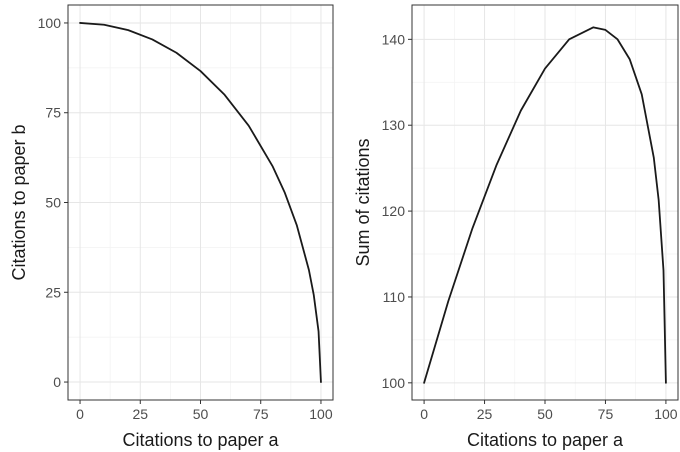 The image size is (680, 452). What do you see at coordinates (545, 414) in the screenshot?
I see `right-x-tick-label: 50` at bounding box center [545, 414].